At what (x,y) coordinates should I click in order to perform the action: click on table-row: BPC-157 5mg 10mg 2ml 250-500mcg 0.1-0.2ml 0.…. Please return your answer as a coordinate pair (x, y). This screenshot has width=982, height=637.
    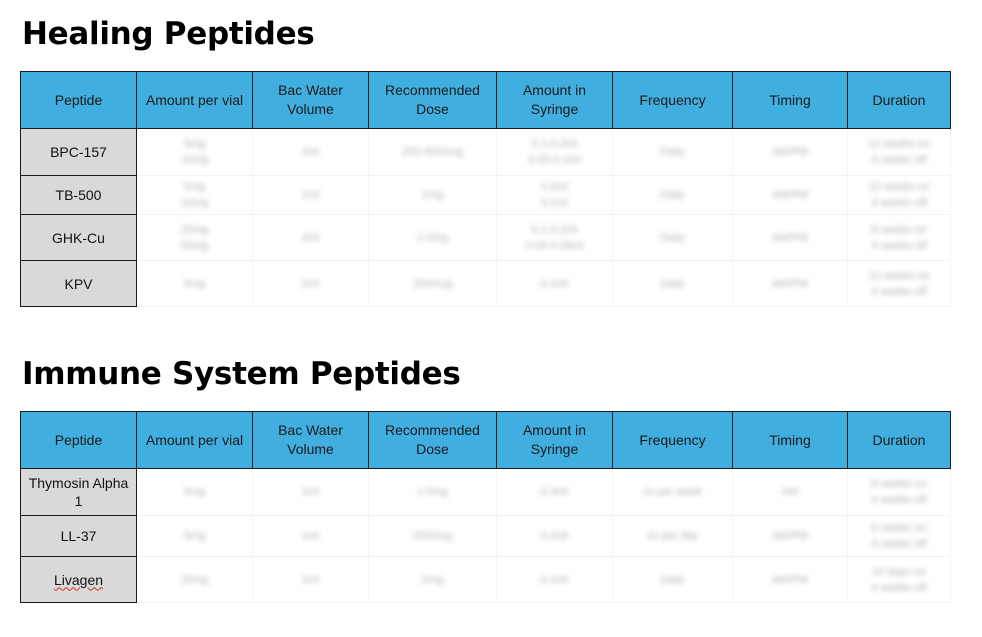
    Looking at the image, I should click on (485, 152).